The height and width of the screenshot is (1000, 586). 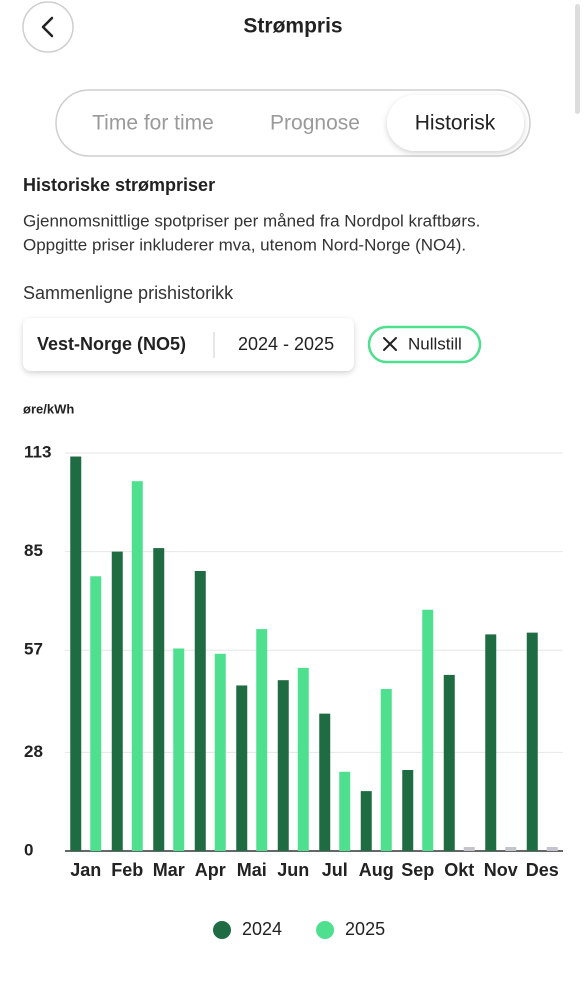 I want to click on legend-label: 2024, so click(x=262, y=929).